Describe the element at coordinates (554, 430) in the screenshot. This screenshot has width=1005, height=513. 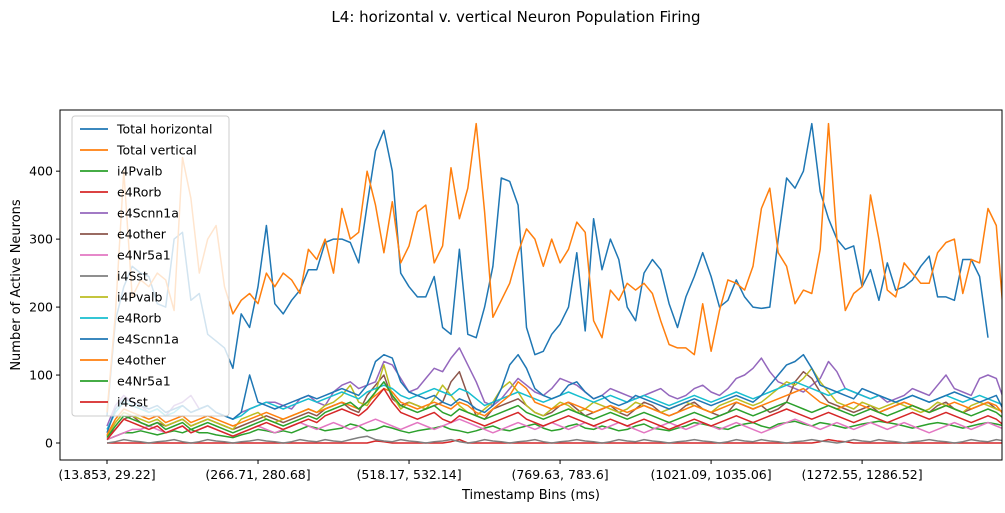
I see `series-line-2-i4pvalb` at that location.